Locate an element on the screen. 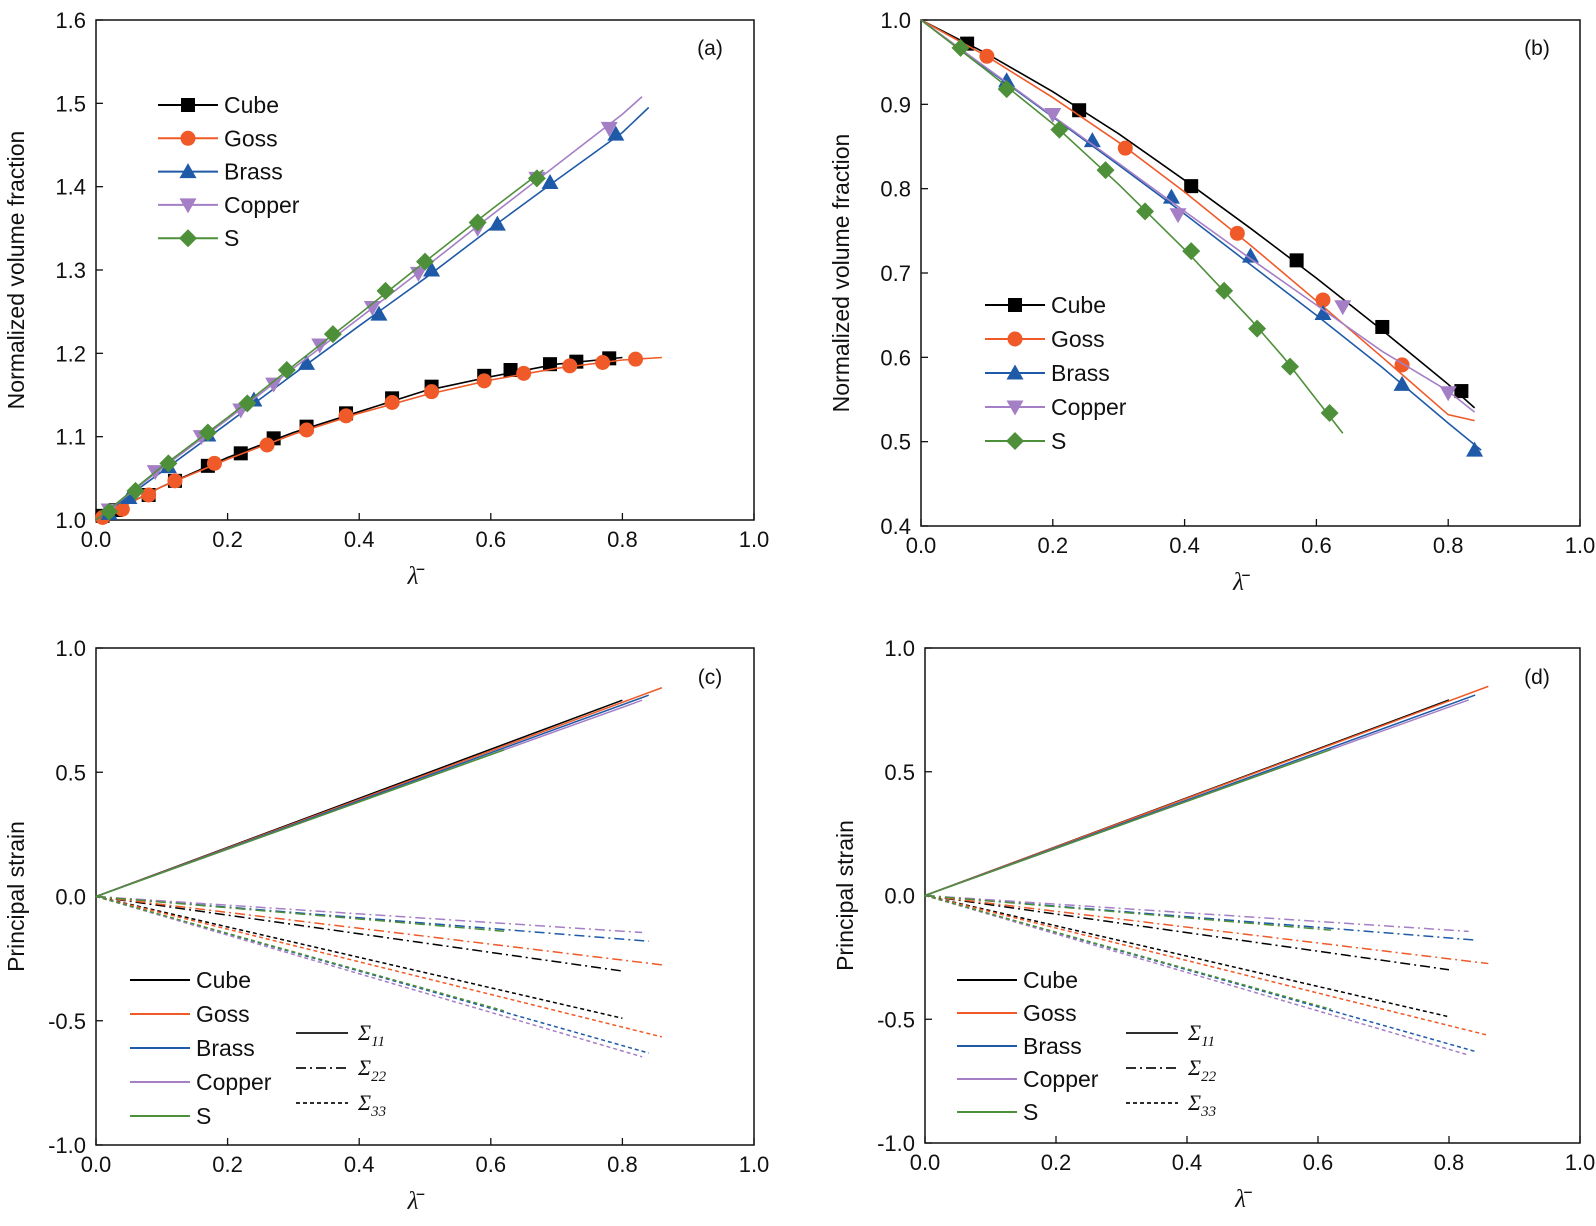 The height and width of the screenshot is (1226, 1596). y-tick-label: 1.5 is located at coordinates (70, 103).